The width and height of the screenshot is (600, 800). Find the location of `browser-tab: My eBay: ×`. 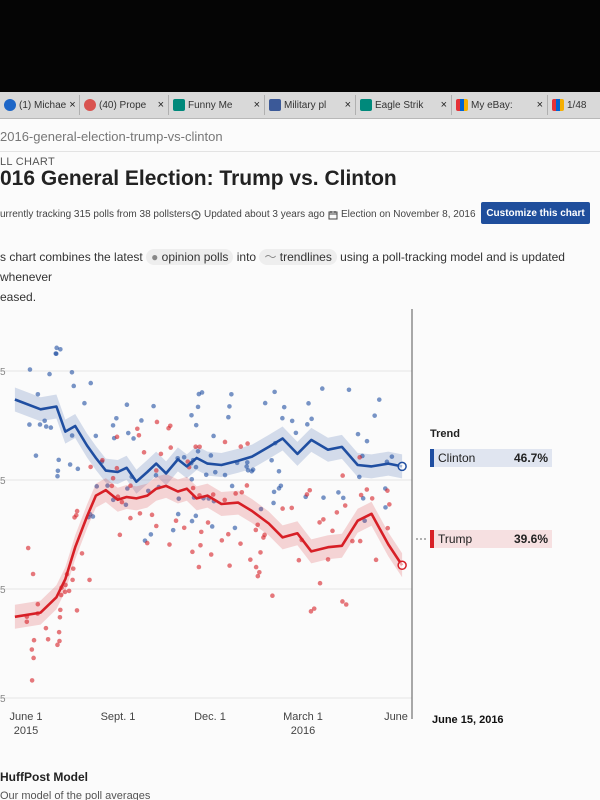

browser-tab: My eBay: × is located at coordinates (500, 105).